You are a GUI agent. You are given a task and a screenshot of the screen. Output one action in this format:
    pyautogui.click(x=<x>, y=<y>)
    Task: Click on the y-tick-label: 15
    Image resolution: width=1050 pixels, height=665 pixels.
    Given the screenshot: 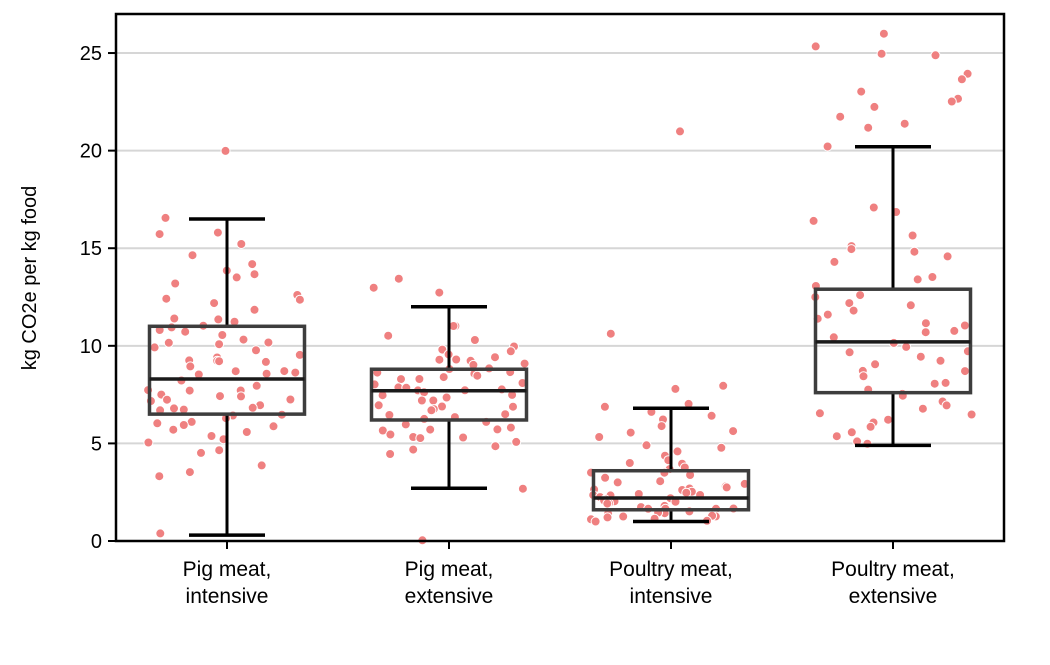 What is the action you would take?
    pyautogui.click(x=91, y=249)
    